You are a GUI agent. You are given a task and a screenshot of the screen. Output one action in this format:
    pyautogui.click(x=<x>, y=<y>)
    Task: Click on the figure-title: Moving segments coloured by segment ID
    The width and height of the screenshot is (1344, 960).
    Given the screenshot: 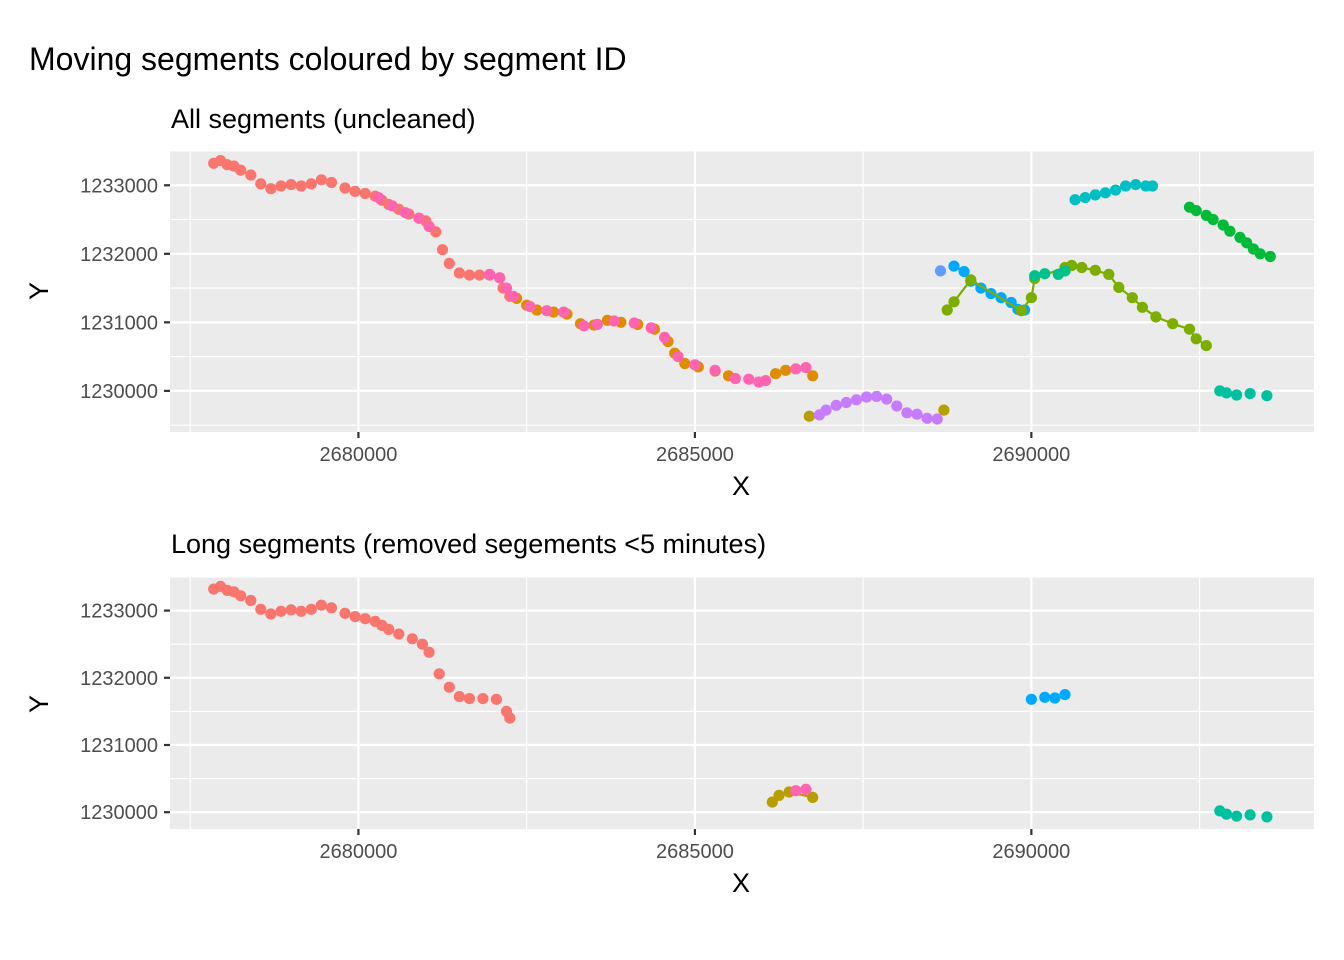 What is the action you would take?
    pyautogui.click(x=328, y=59)
    